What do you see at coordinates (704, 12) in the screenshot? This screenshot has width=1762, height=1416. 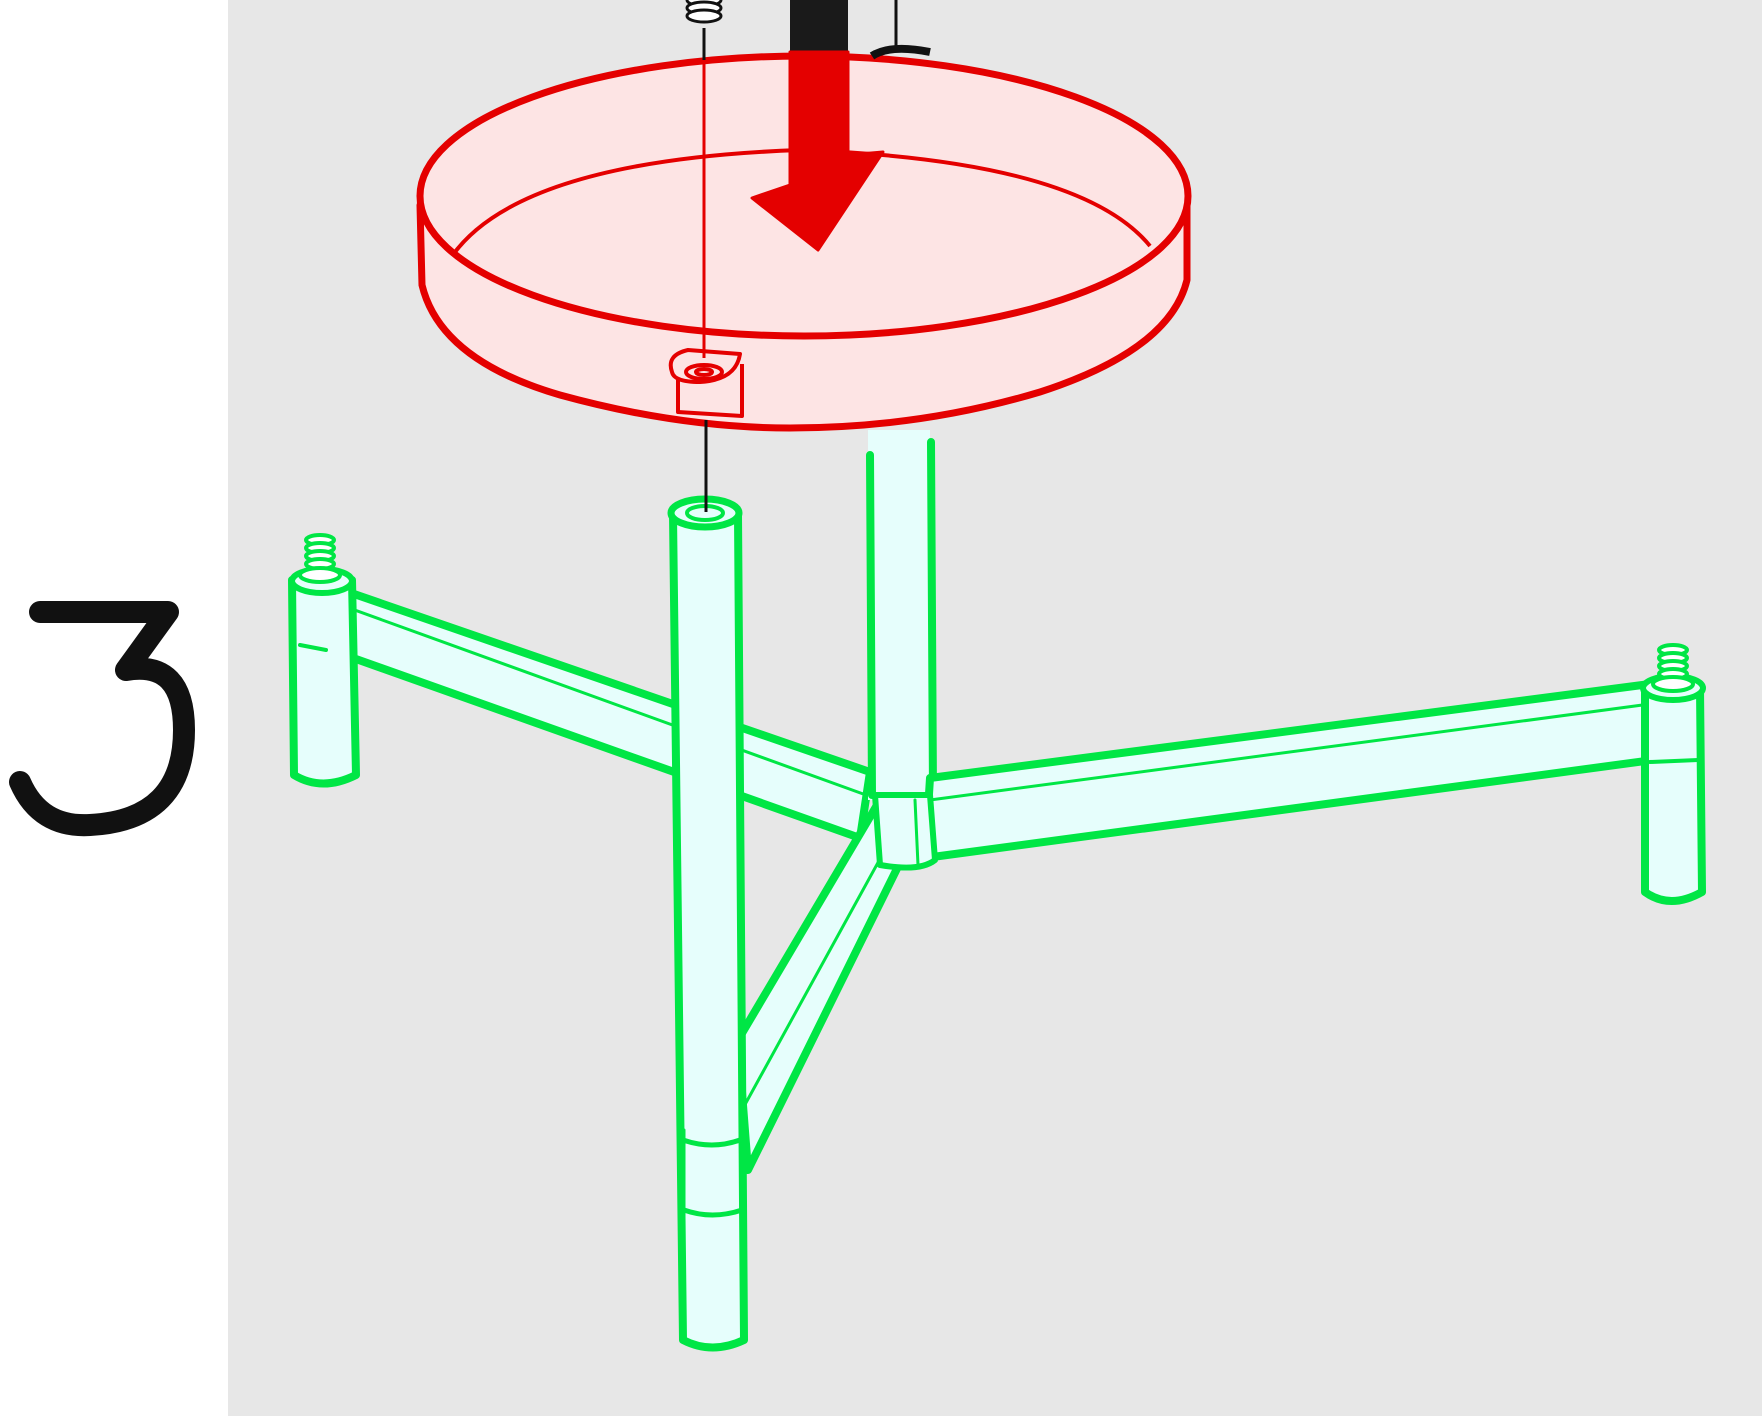 I see `seat-screw` at bounding box center [704, 12].